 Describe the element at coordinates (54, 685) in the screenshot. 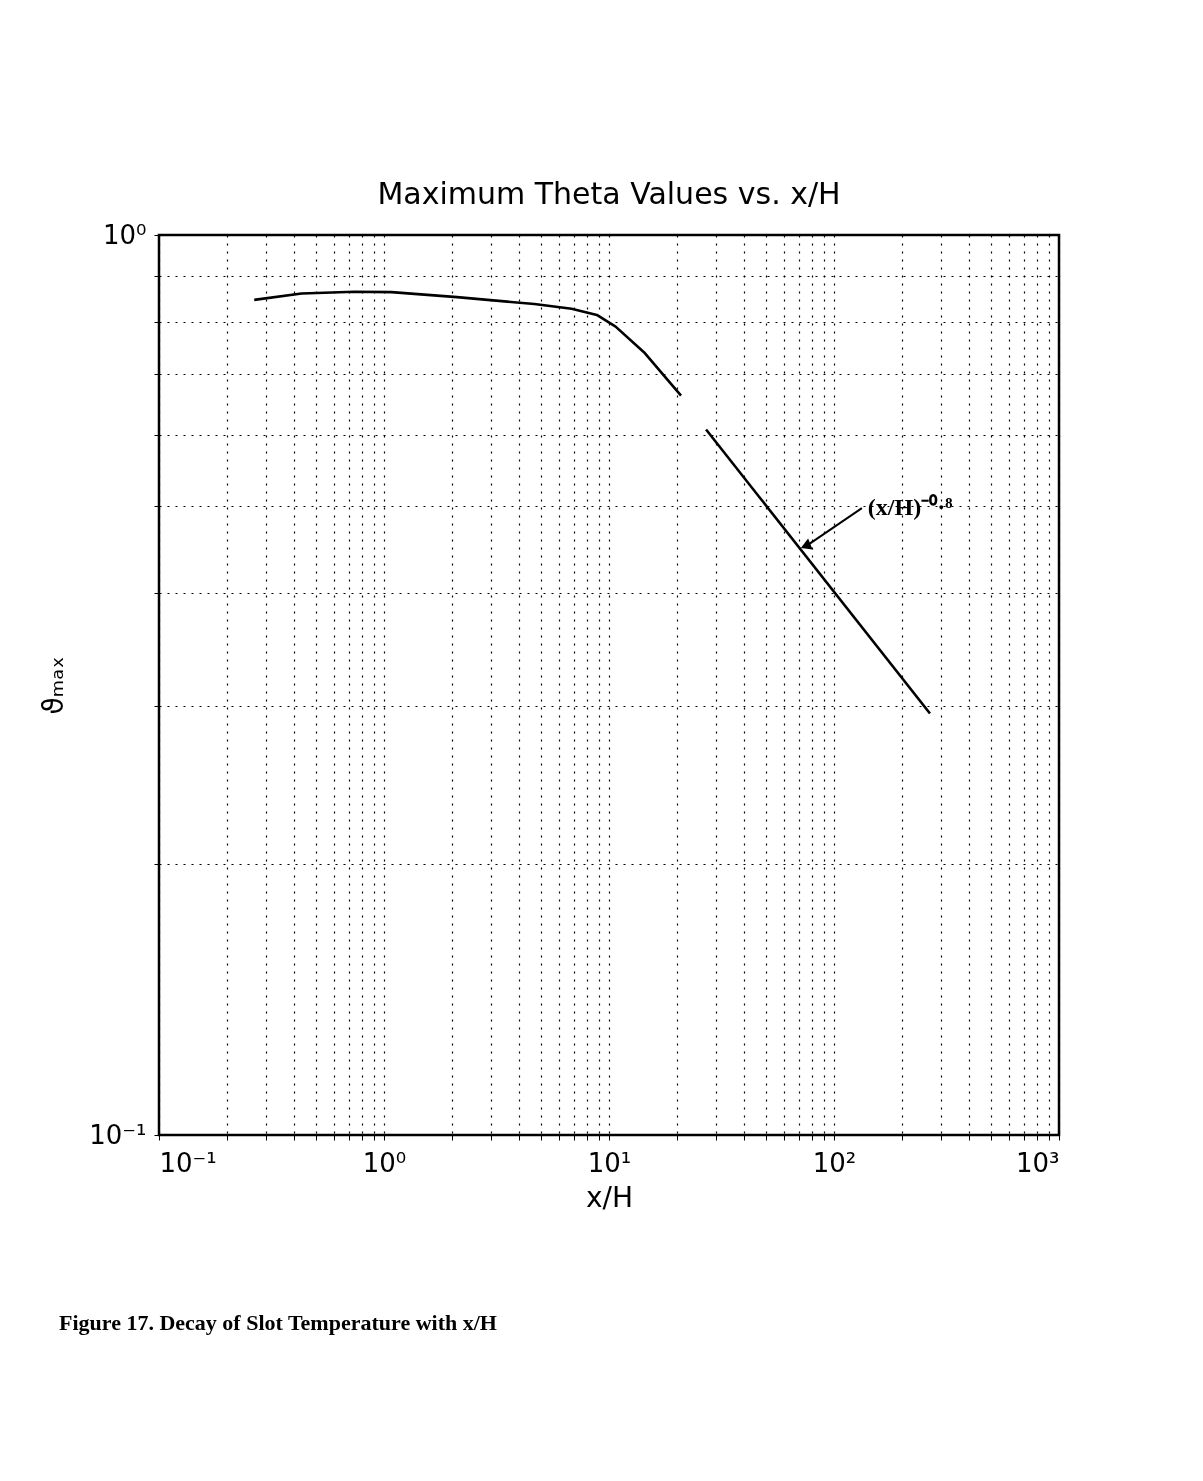

I see `y-axis-title: ϑₘₐₓ` at that location.